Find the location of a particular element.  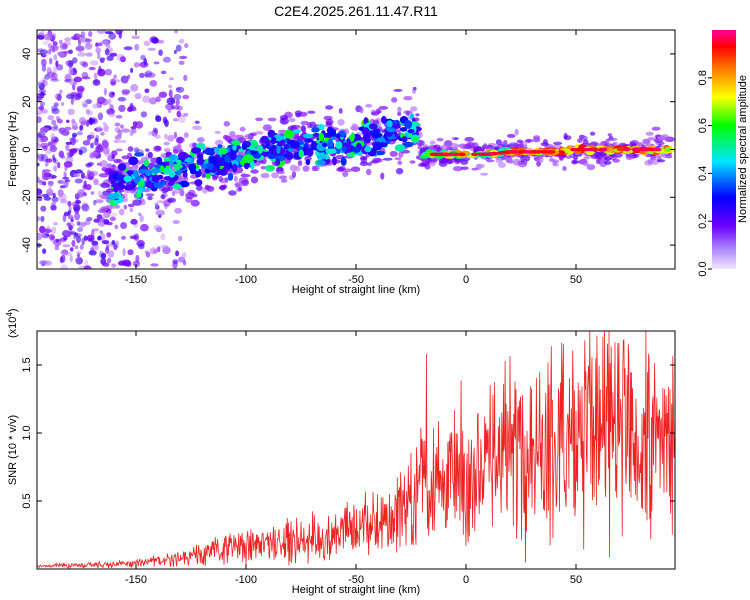

spectrogram-x-axis-label: Height of straight line (km) is located at coordinates (356, 290).